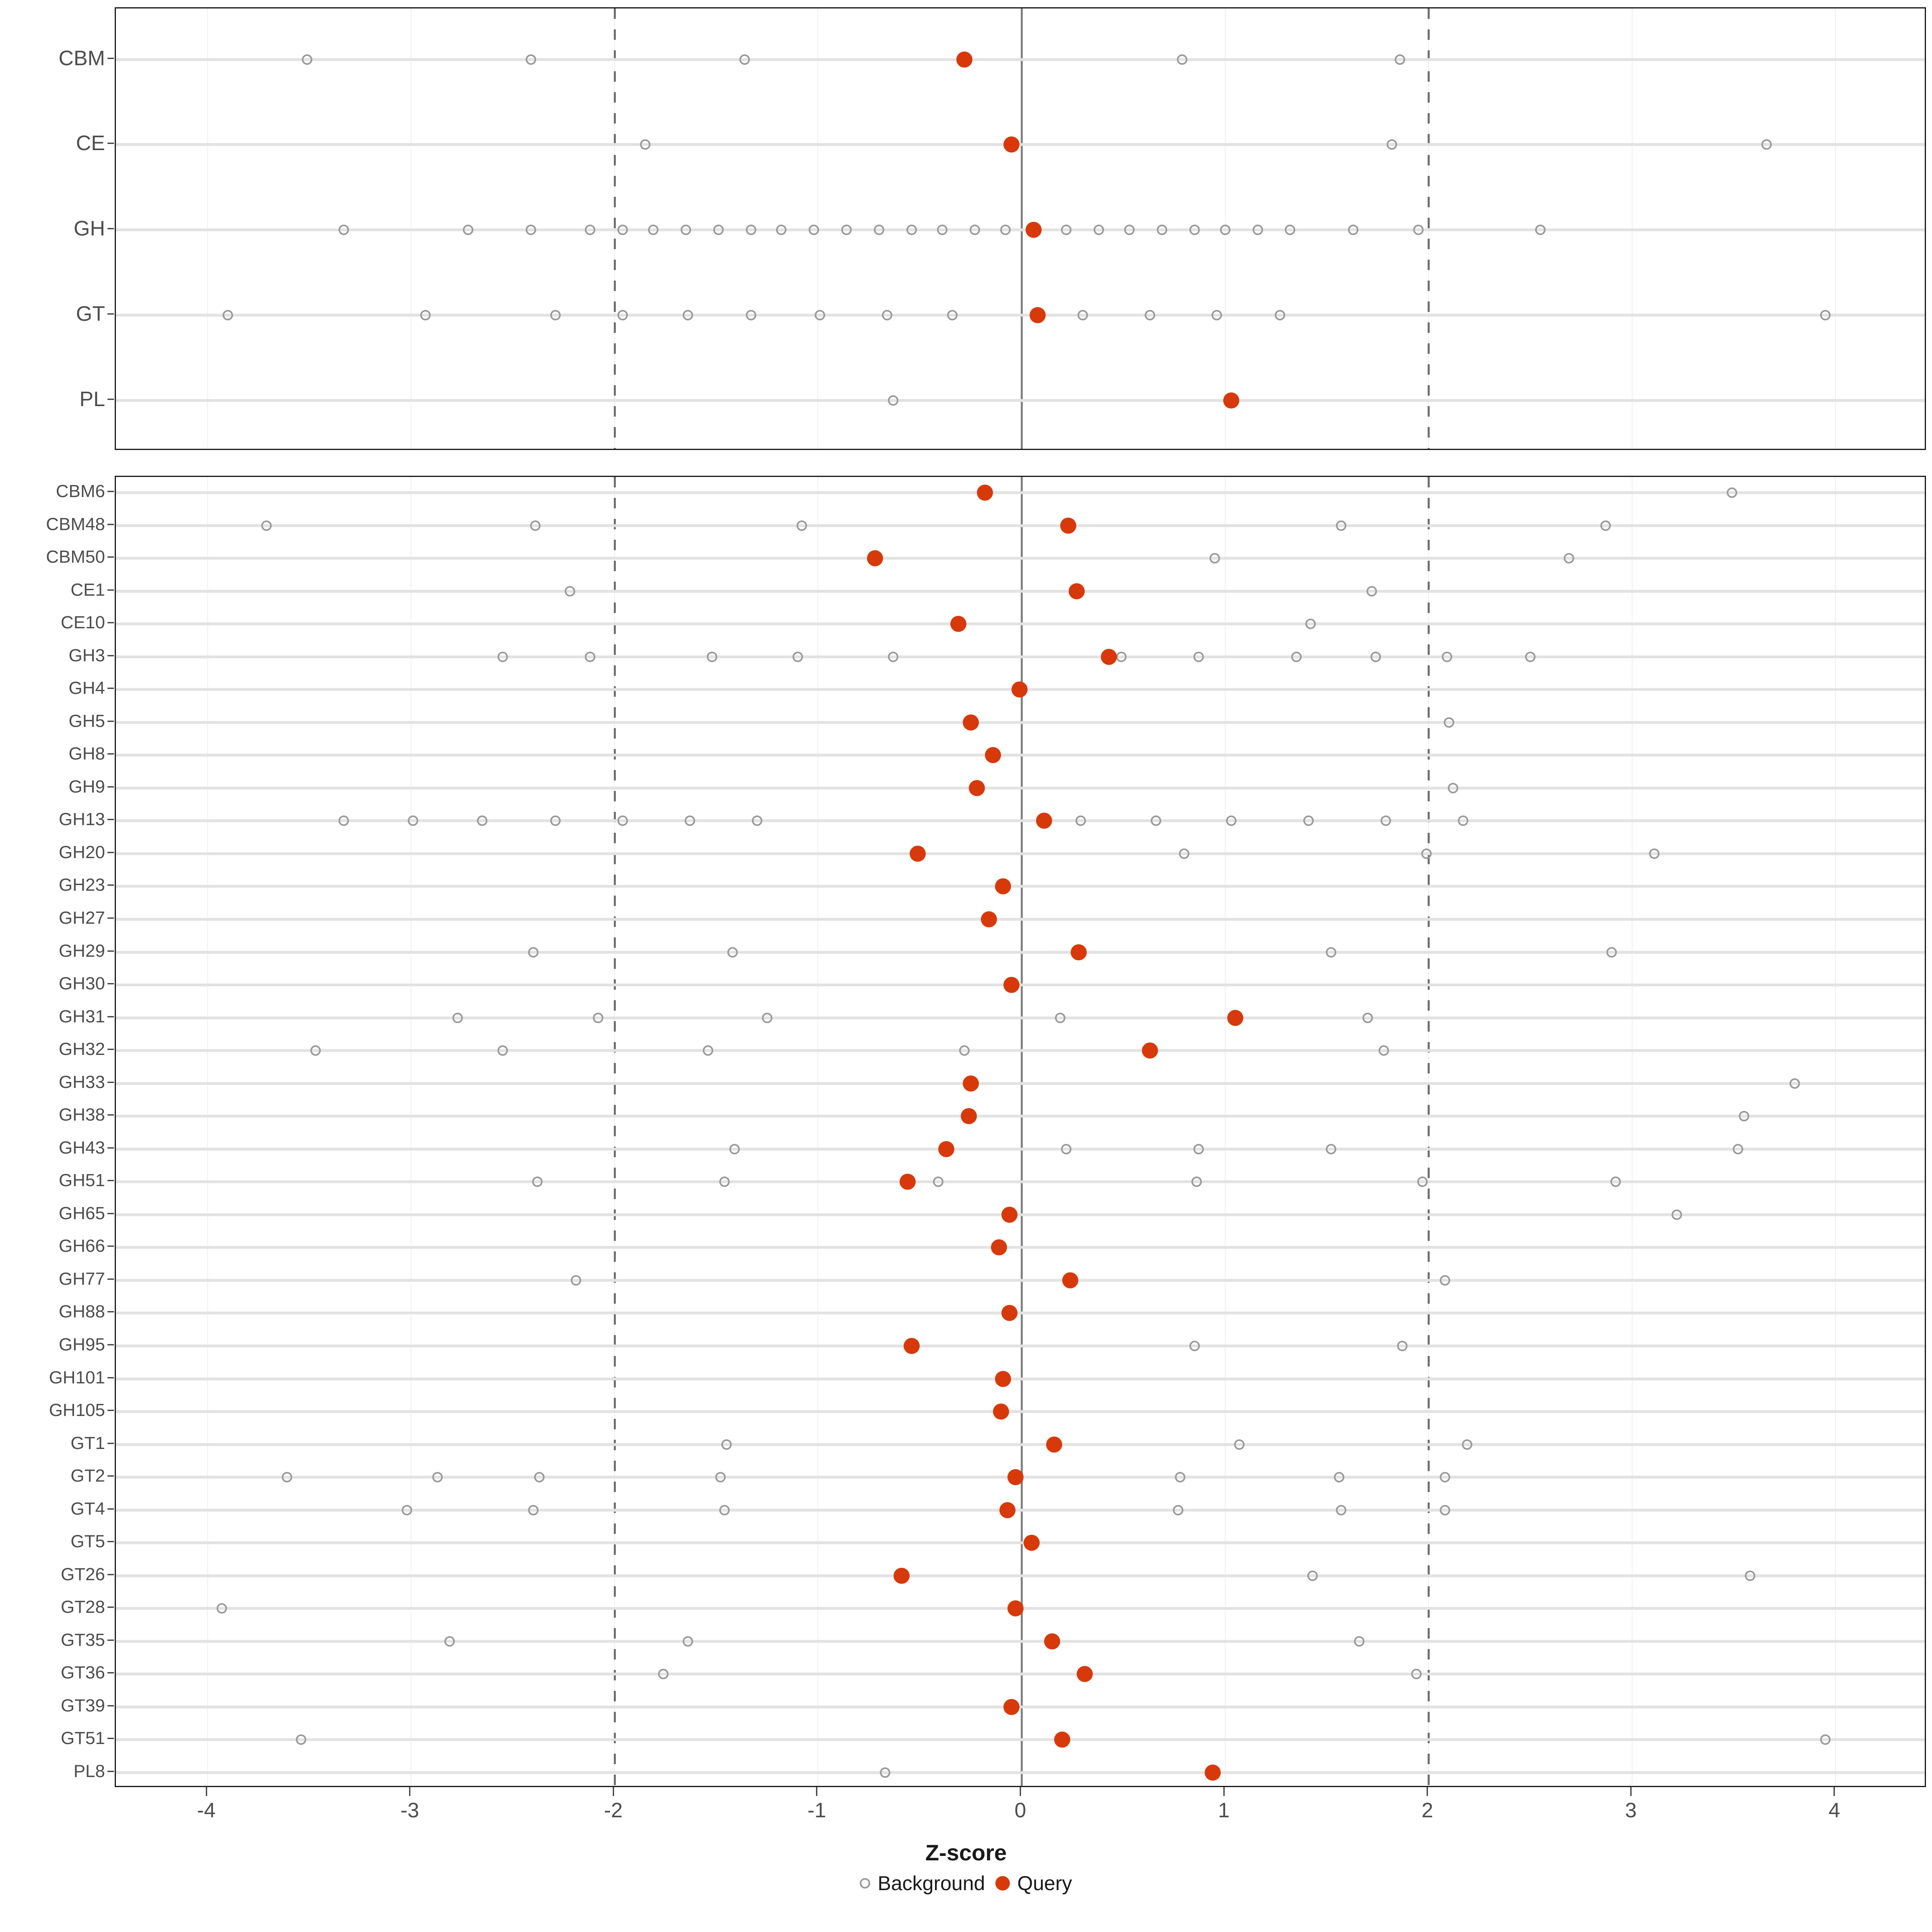 This screenshot has height=1932, width=1932. What do you see at coordinates (82, 1673) in the screenshot?
I see `y-axis-tick-label: GT36` at bounding box center [82, 1673].